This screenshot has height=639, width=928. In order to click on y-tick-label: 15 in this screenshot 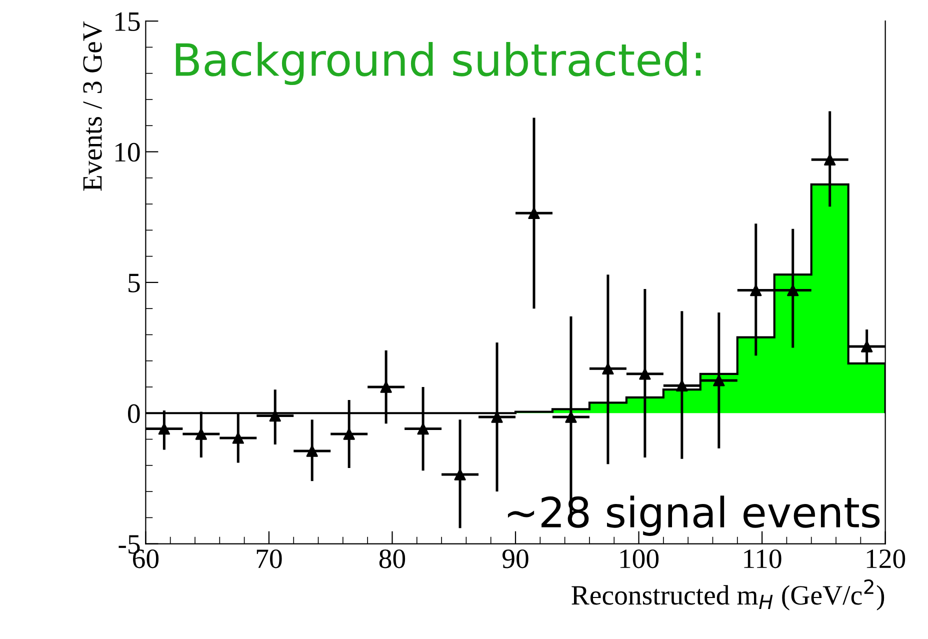, I will do `click(128, 21)`.